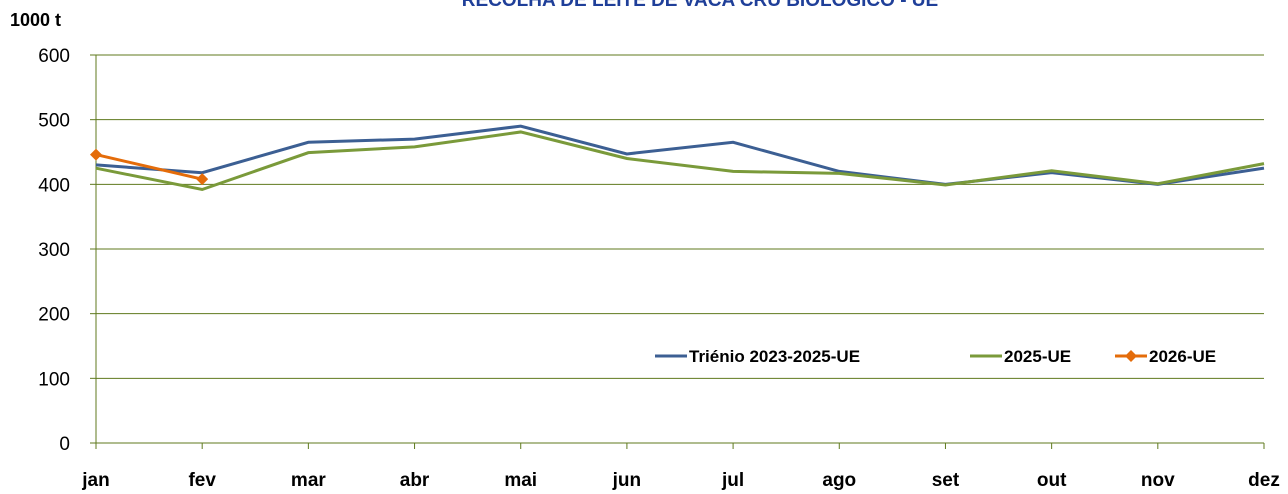 The width and height of the screenshot is (1288, 494). I want to click on y-tick-label: 200, so click(54, 315).